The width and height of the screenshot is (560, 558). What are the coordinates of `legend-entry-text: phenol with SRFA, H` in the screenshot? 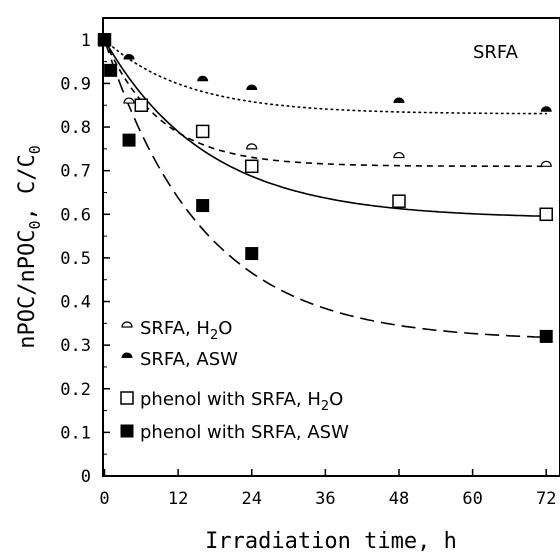 It's located at (230, 399).